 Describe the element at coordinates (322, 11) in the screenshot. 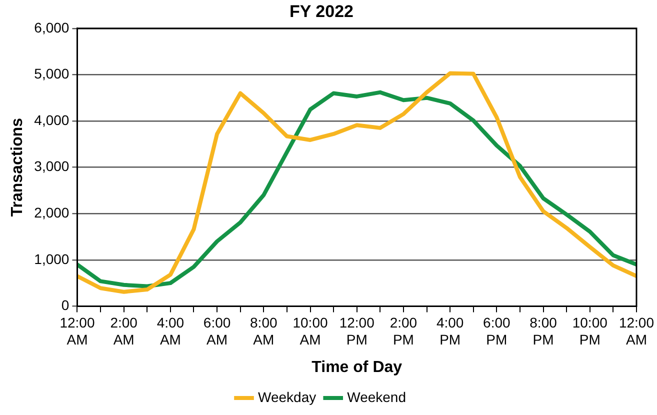

I see `chart-title: FY 2022` at that location.